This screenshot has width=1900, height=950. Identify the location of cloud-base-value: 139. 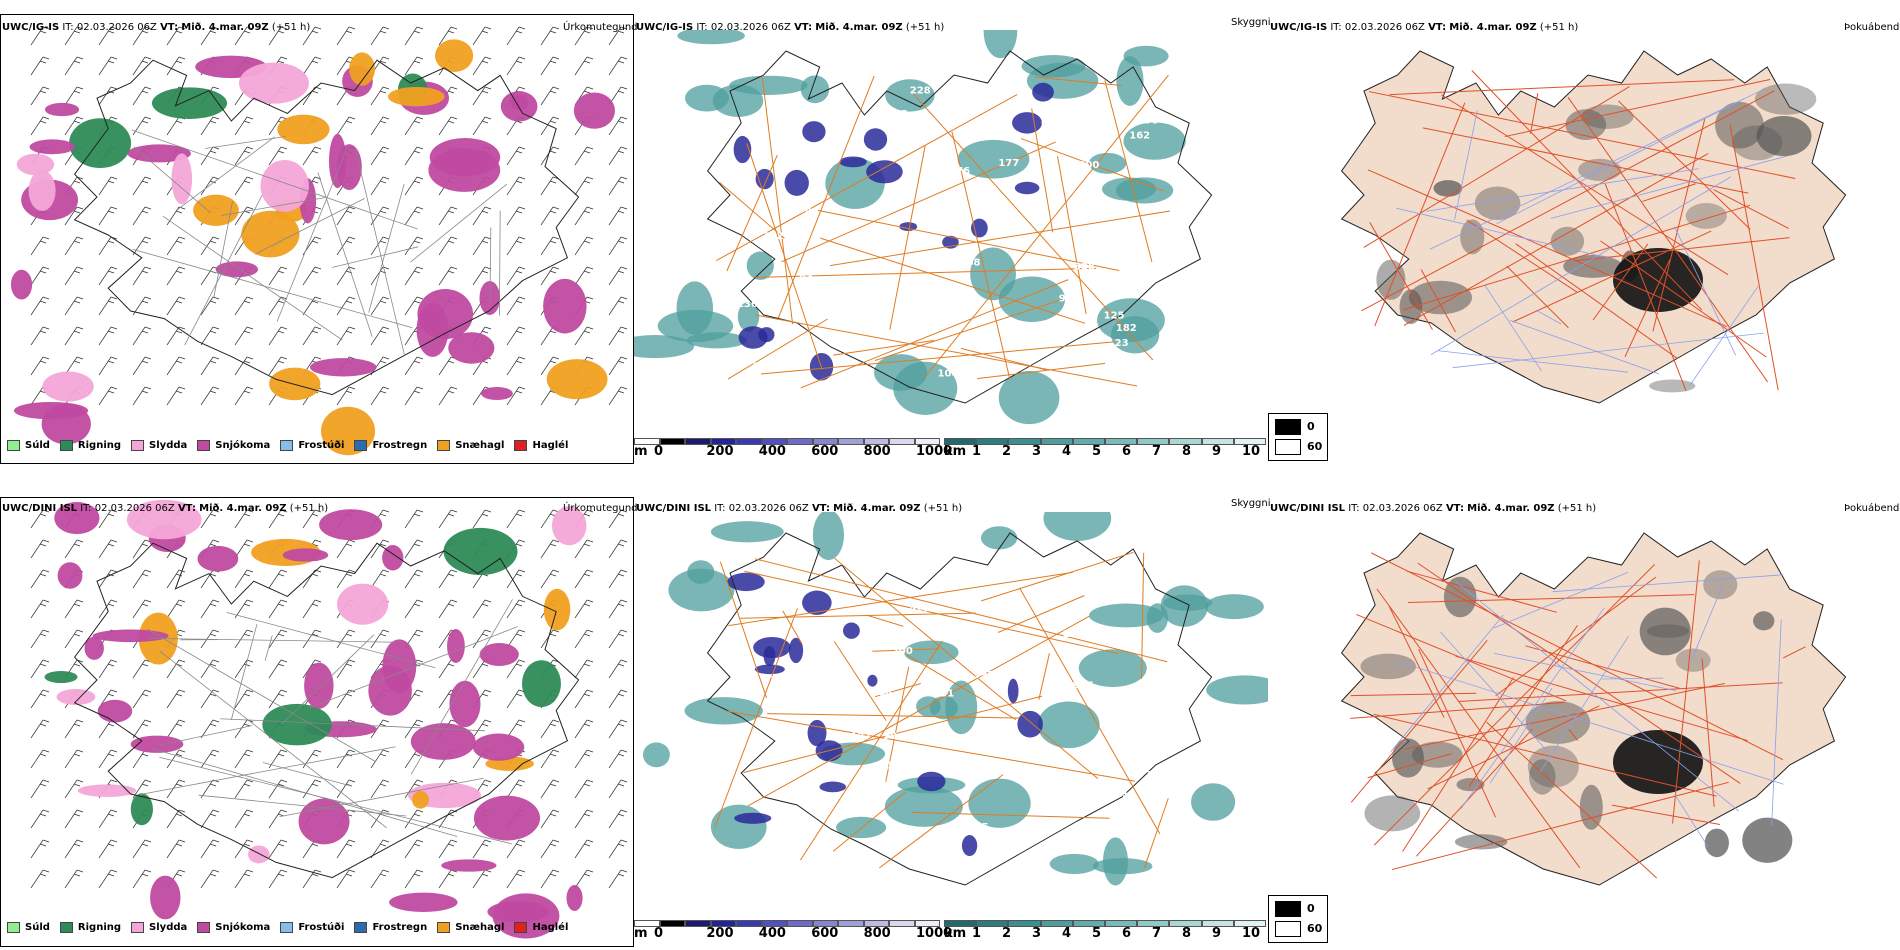
(859, 345).